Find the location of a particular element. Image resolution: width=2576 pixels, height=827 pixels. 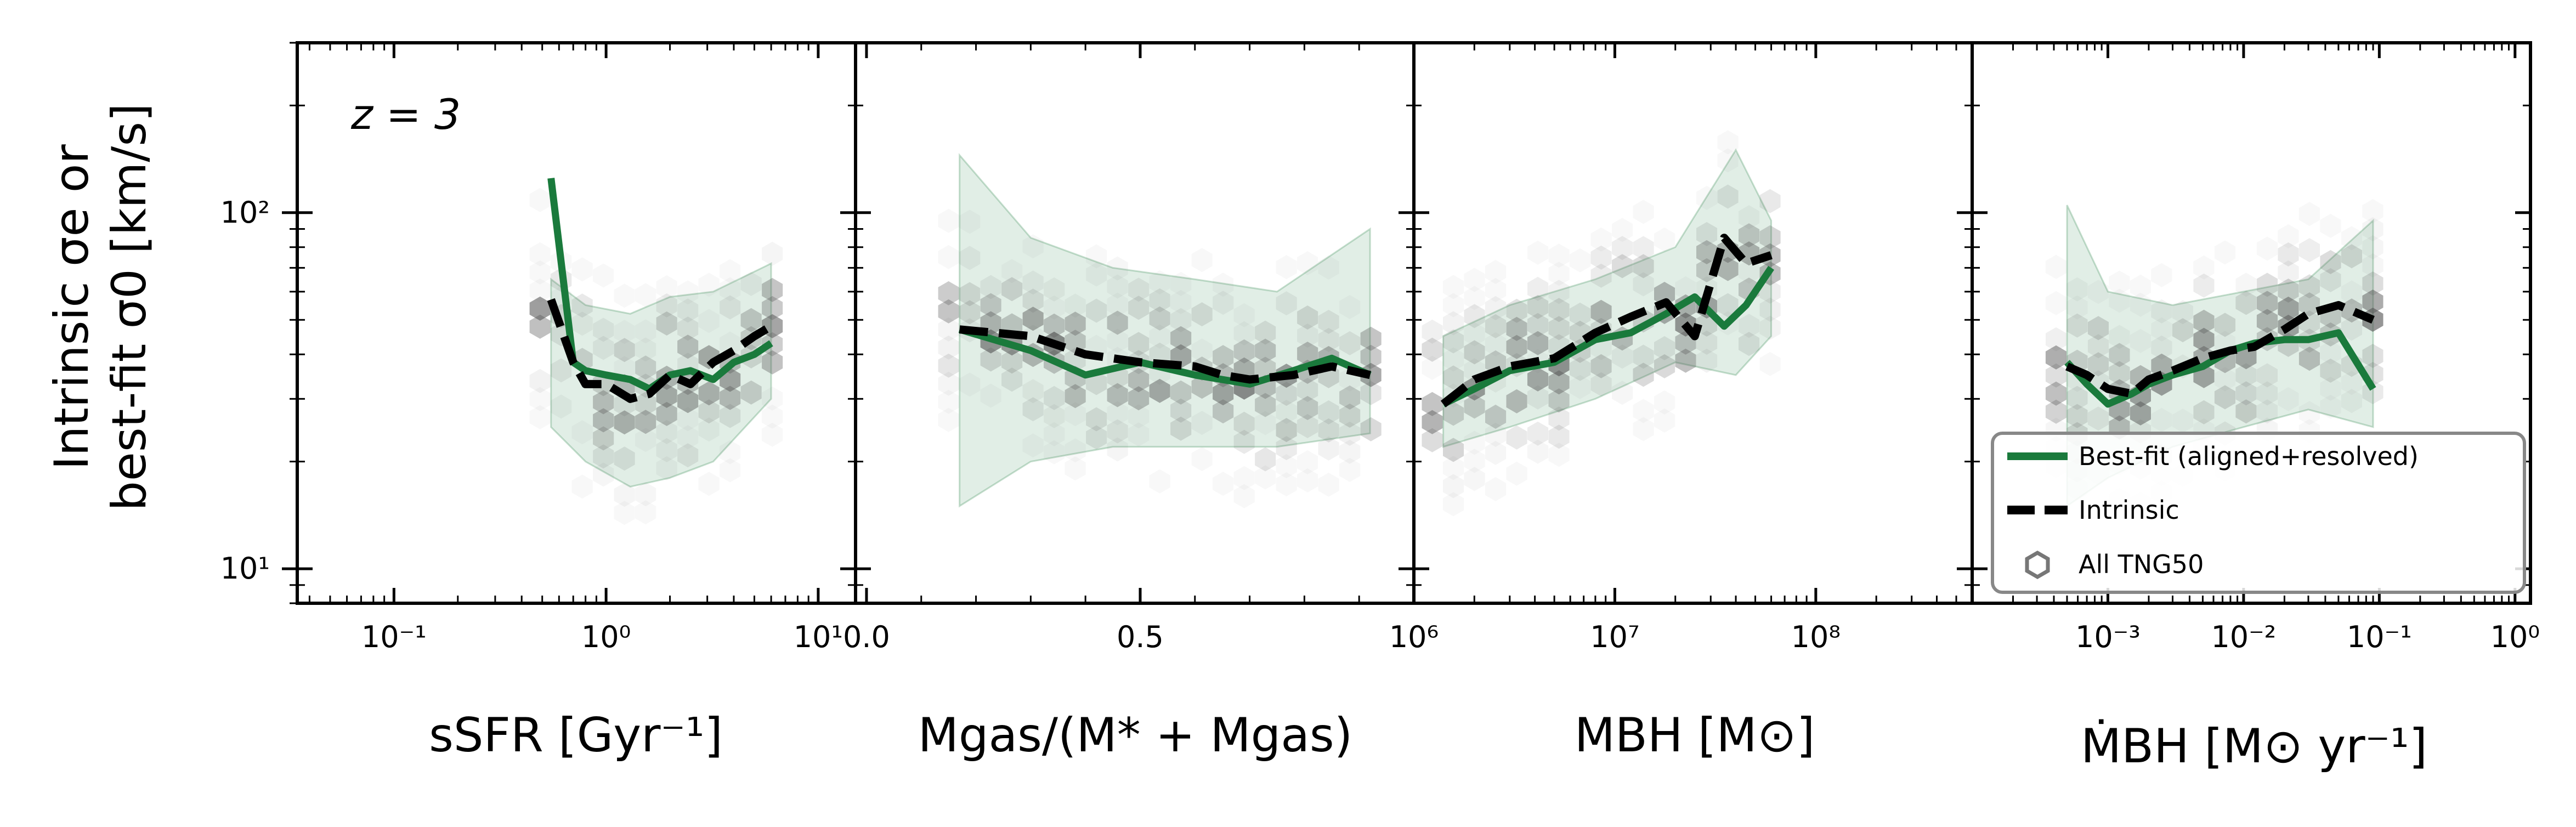

x-tick-label: 10⁷ is located at coordinates (1615, 637).